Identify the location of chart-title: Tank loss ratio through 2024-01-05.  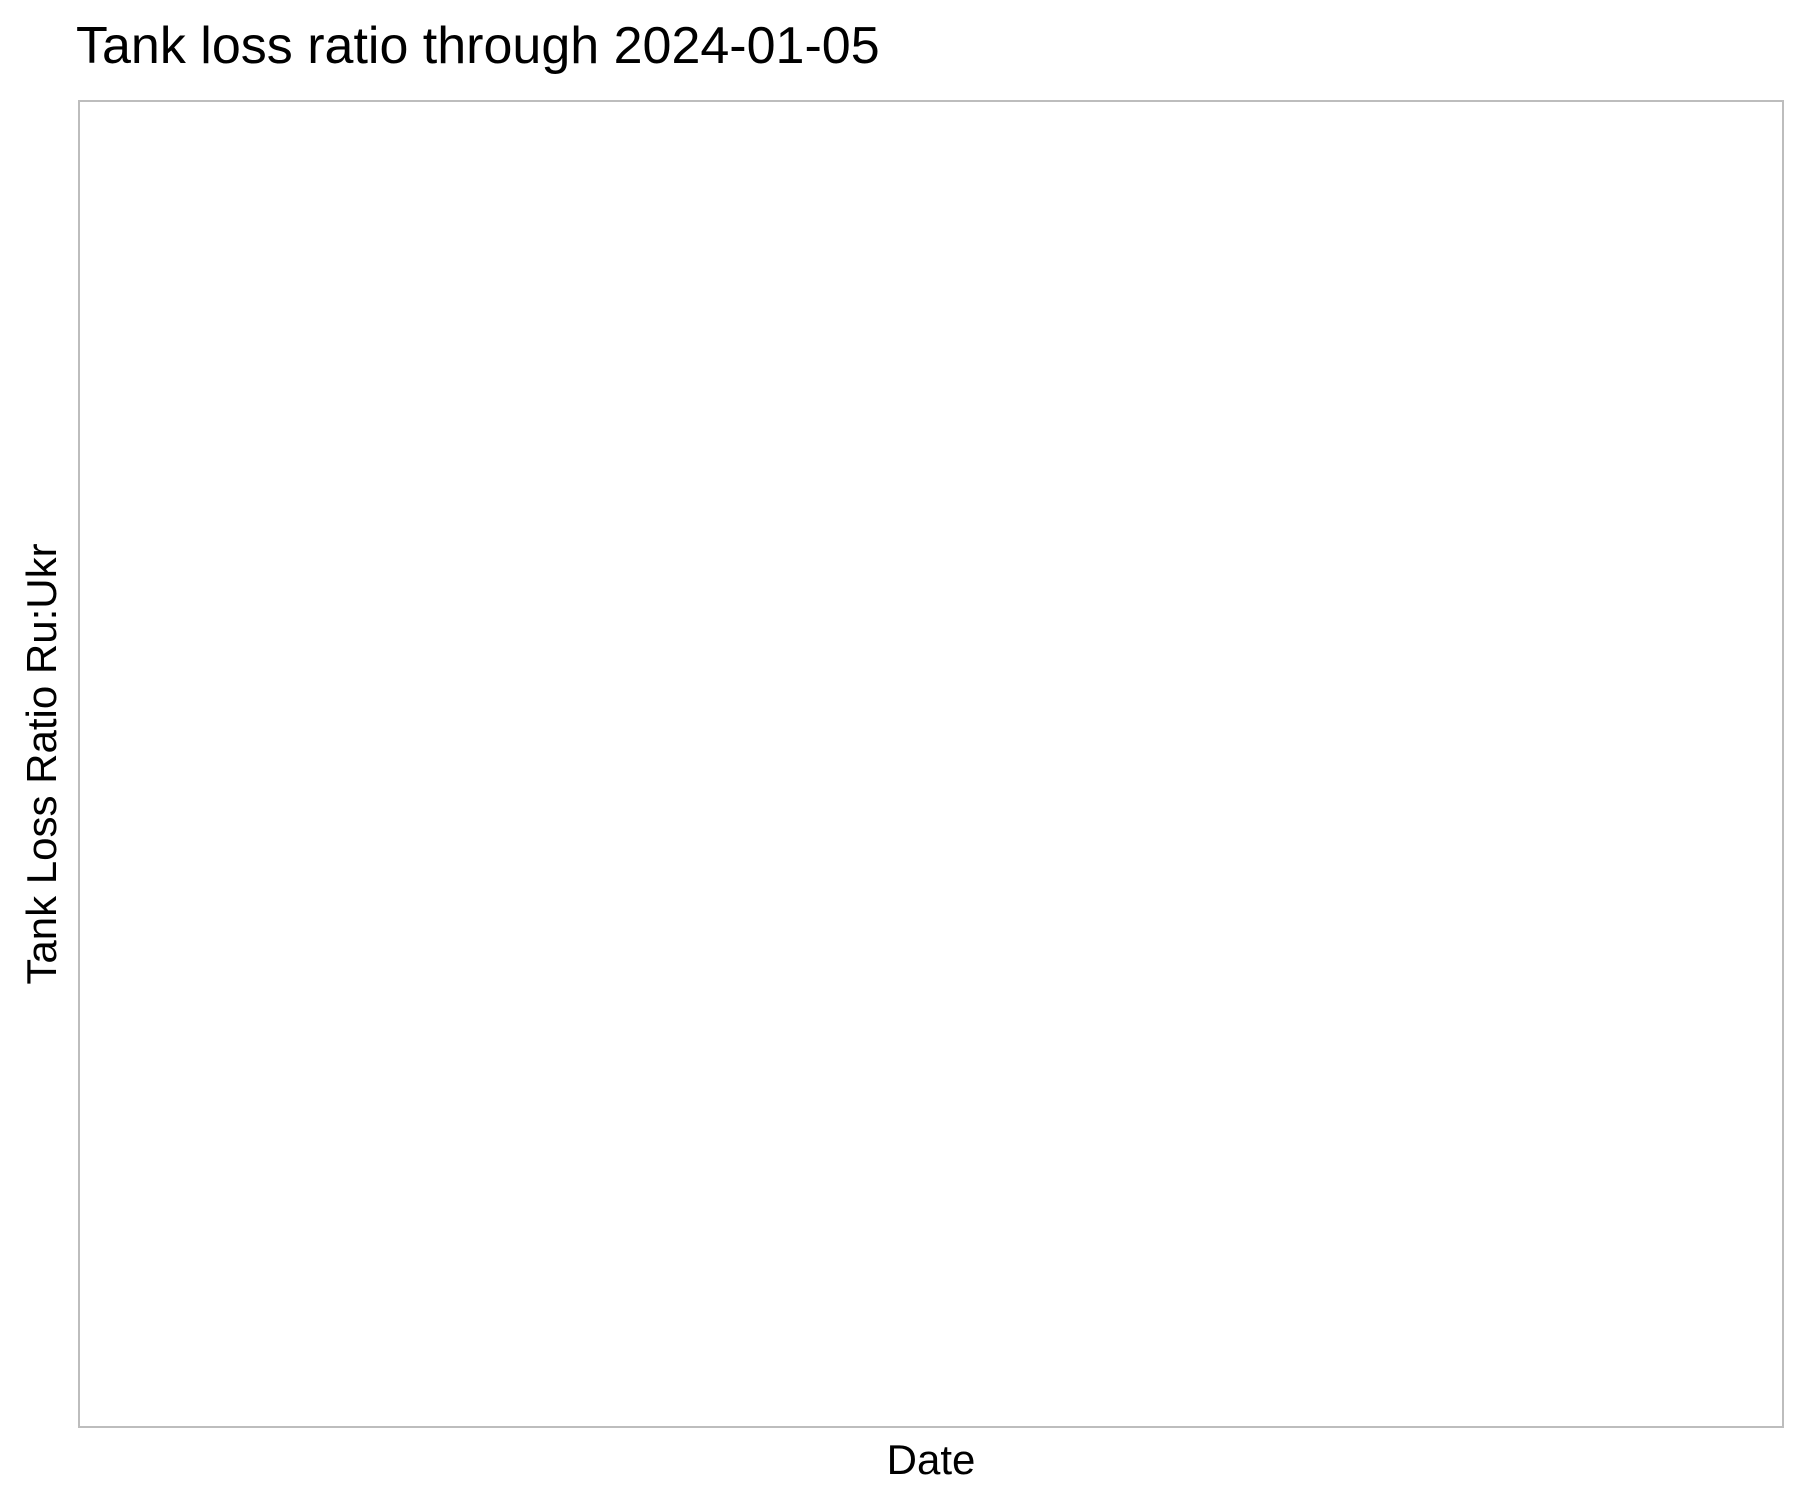
(478, 46).